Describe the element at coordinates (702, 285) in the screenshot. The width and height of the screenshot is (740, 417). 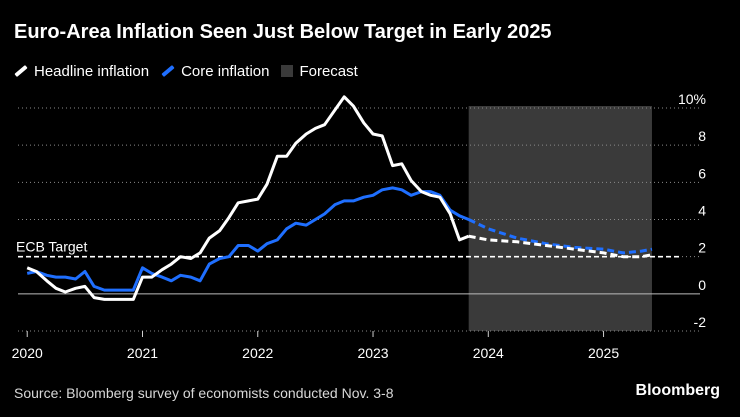
I see `y-tick-label: 0` at that location.